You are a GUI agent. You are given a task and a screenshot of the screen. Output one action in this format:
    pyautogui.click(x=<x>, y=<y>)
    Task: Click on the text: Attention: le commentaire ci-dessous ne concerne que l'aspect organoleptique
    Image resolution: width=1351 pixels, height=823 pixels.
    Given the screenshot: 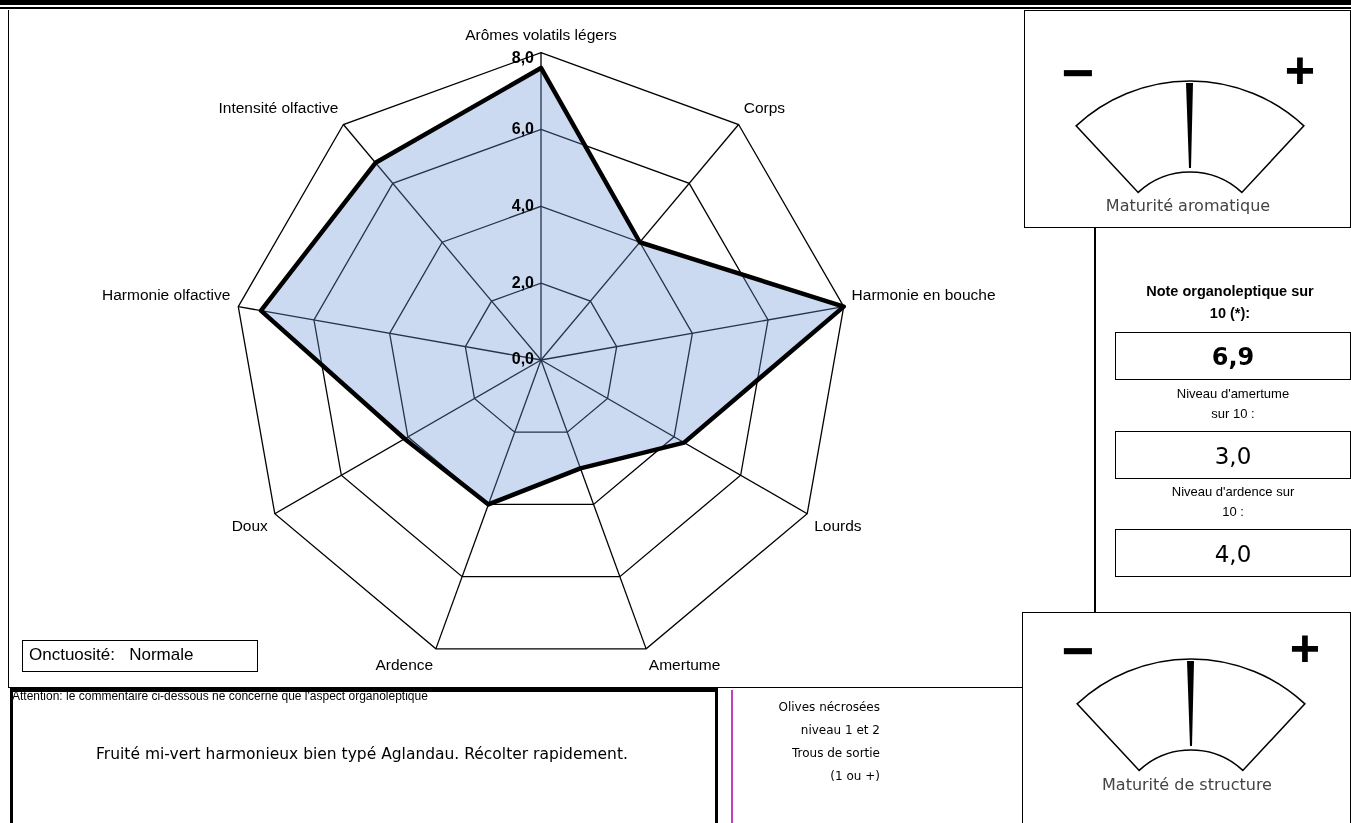 What is the action you would take?
    pyautogui.click(x=220, y=696)
    